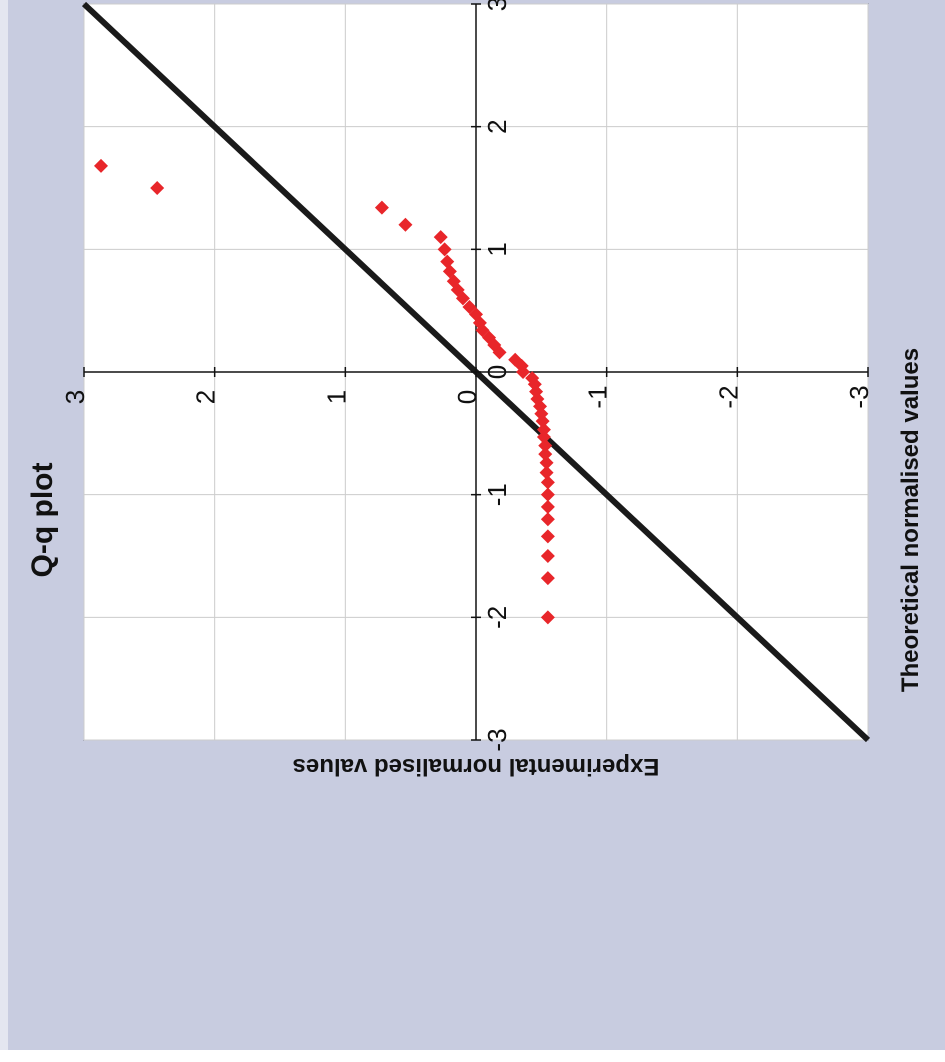 This screenshot has width=945, height=1062. Describe the element at coordinates (497, 249) in the screenshot. I see `x-tick-label-4: 1` at that location.